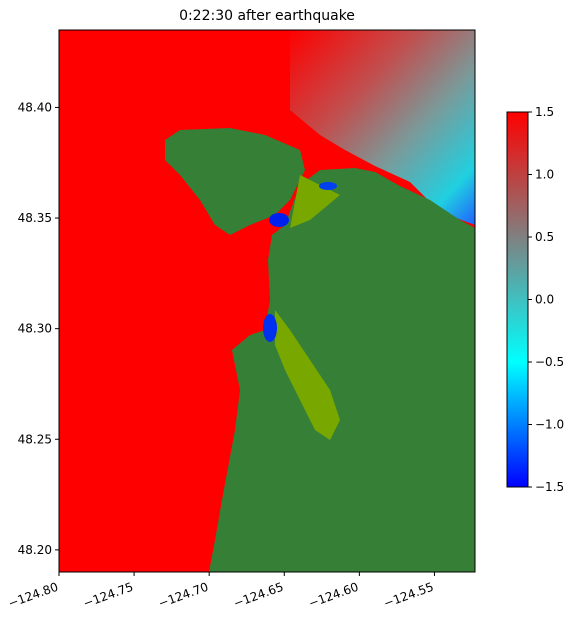 The image size is (578, 626). I want to click on y-tick-label: 48.40, so click(35, 107).